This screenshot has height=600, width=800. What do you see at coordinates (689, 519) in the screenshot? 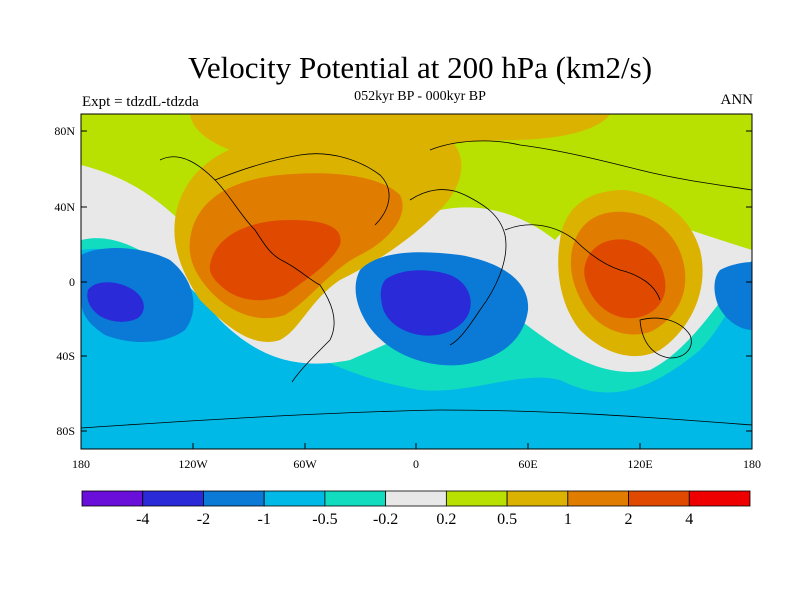
I see `colorbar-label: 4` at bounding box center [689, 519].